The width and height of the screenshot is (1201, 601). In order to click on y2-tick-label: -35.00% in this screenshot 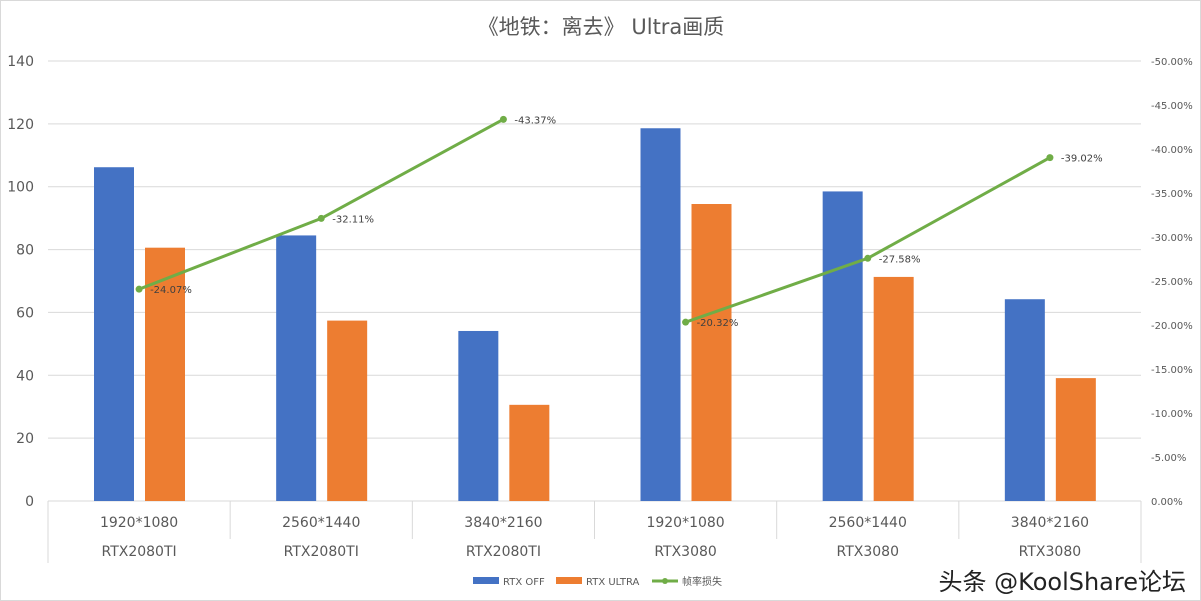, I will do `click(1172, 194)`.